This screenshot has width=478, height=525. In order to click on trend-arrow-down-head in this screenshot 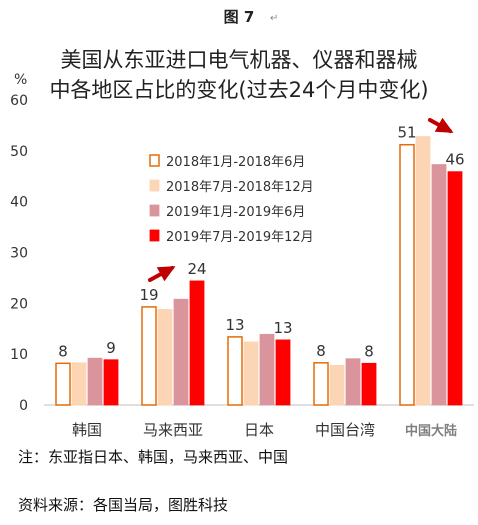, I will do `click(444, 125)`.